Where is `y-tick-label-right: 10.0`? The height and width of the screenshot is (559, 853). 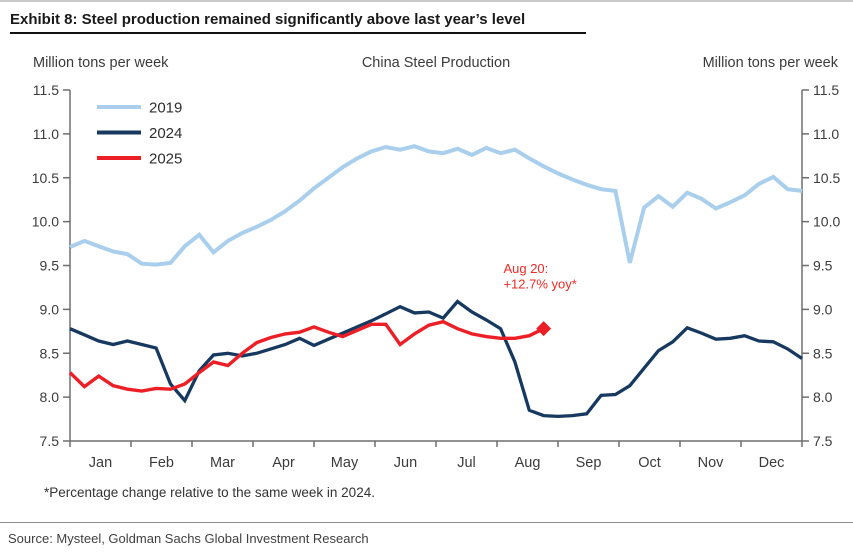 y-tick-label-right: 10.0 is located at coordinates (826, 222).